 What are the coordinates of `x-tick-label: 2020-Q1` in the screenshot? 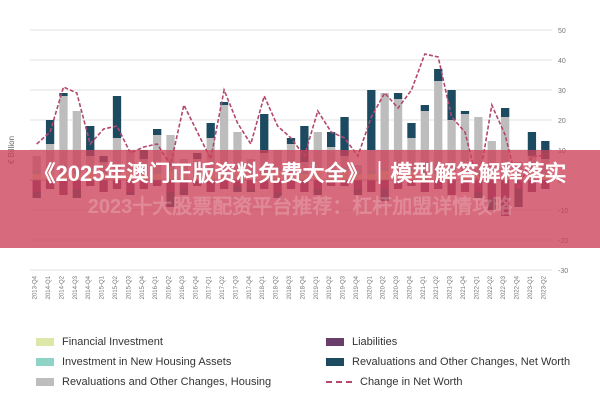 It's located at (370, 287).